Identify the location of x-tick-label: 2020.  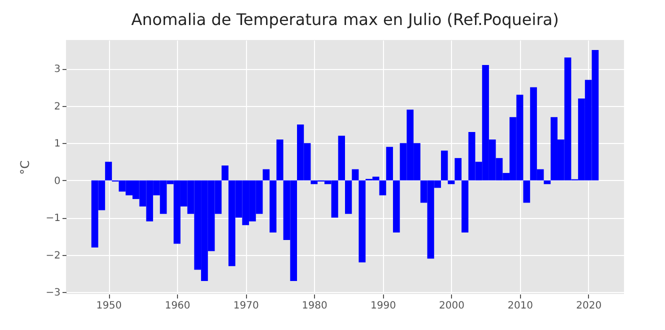
(589, 306).